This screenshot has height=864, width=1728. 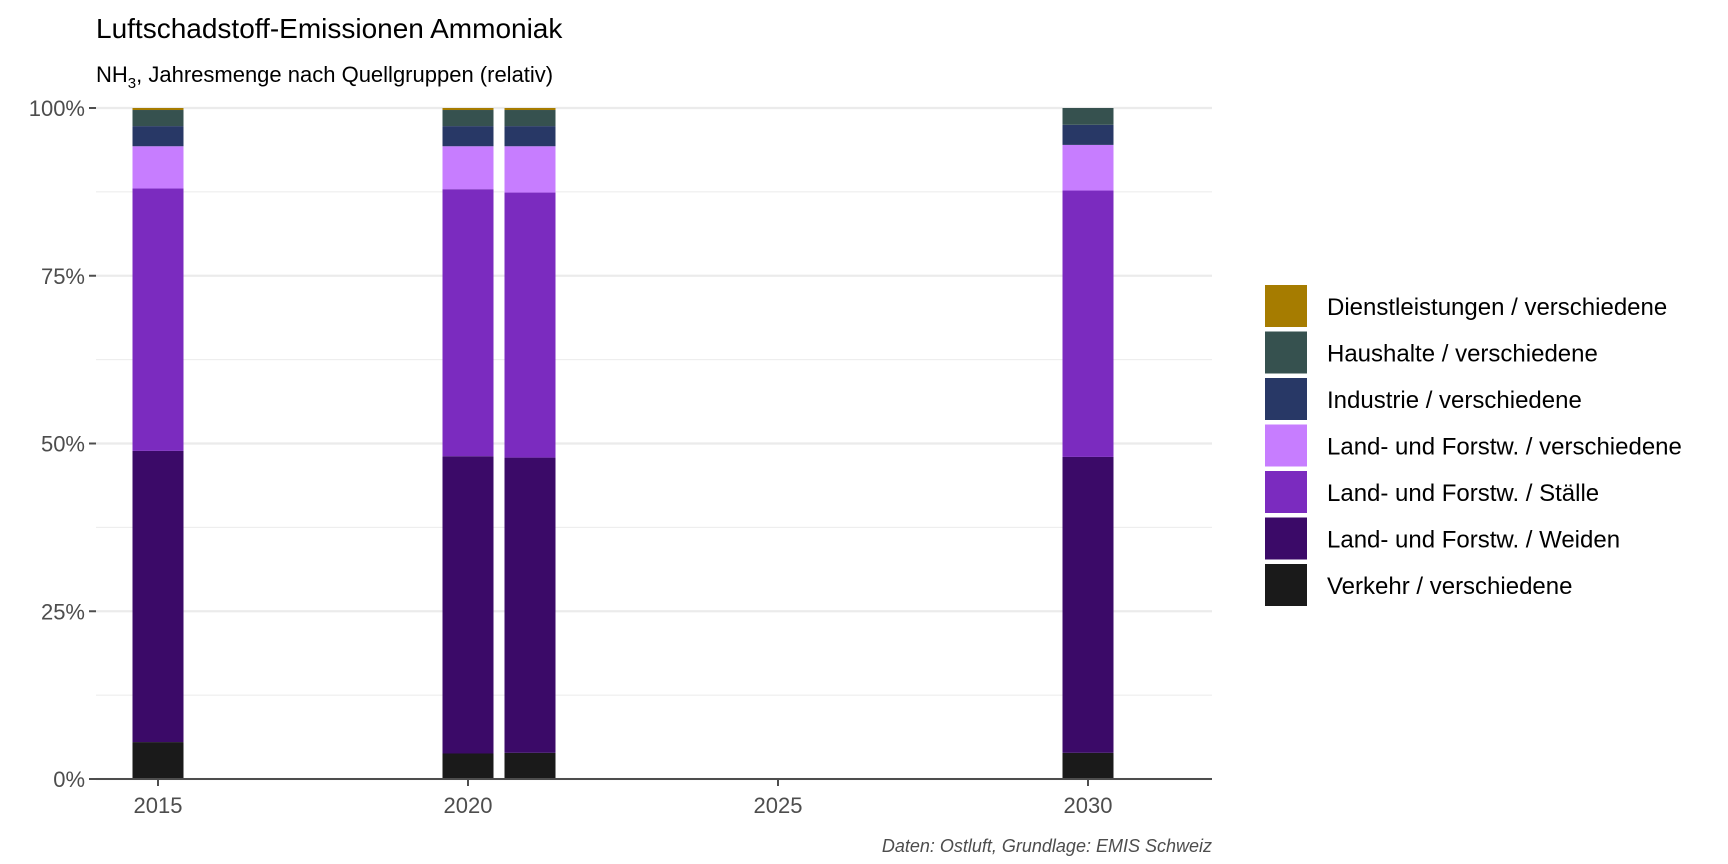 What do you see at coordinates (132, 83) in the screenshot?
I see `subtitle-subscript: 3` at bounding box center [132, 83].